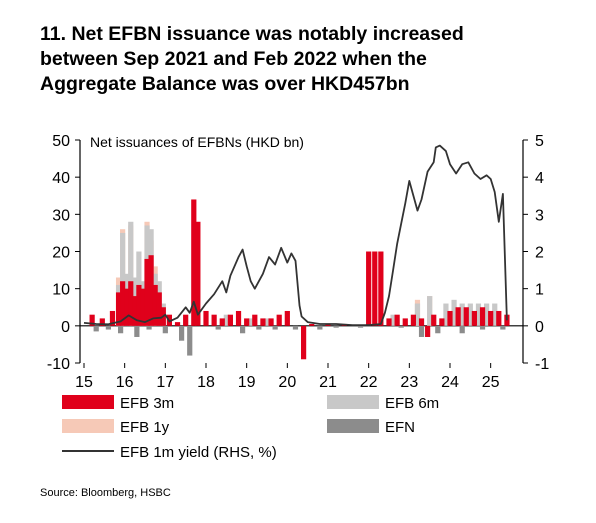 The height and width of the screenshot is (523, 596). I want to click on x-tick-label: 20, so click(287, 382).